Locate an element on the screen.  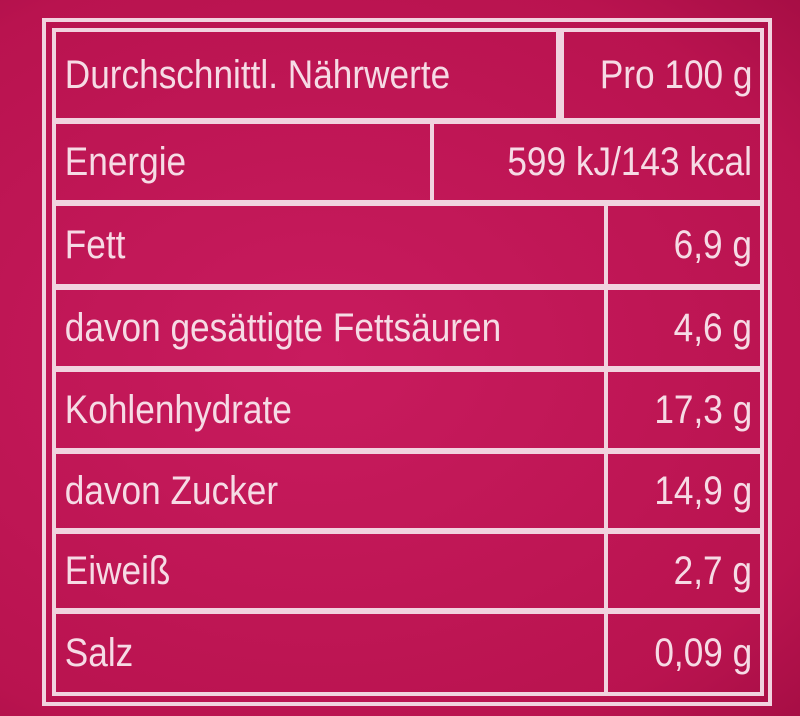
row-label-cell: Eiweiß is located at coordinates (330, 571).